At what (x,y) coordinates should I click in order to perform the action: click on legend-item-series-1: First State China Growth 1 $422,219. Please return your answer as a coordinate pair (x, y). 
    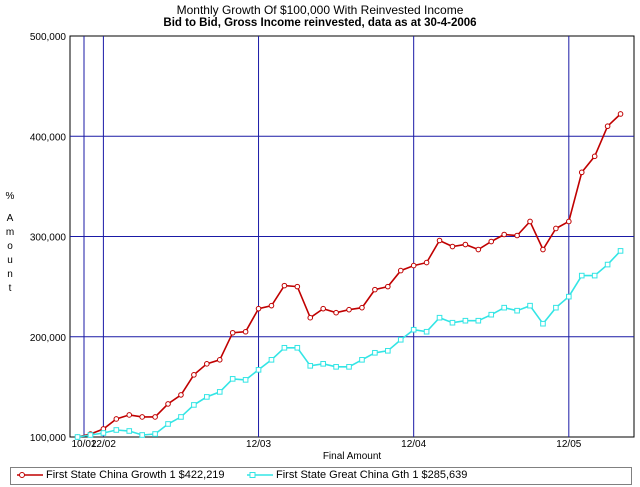
    Looking at the image, I should click on (121, 475).